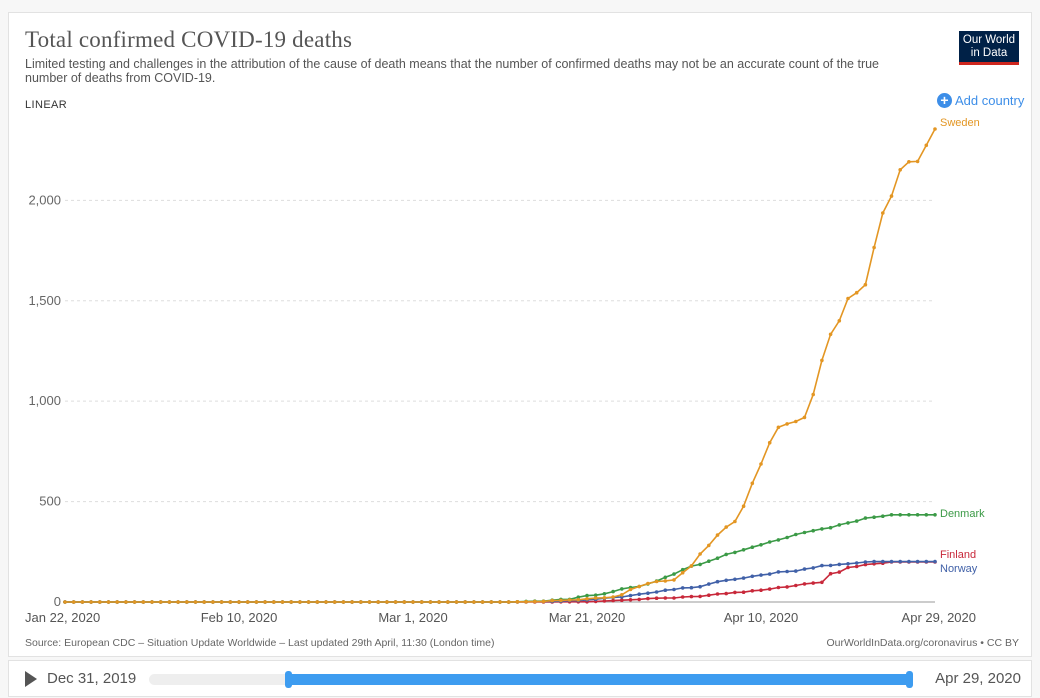 The height and width of the screenshot is (698, 1040). I want to click on logo-line-1: Our World, so click(989, 40).